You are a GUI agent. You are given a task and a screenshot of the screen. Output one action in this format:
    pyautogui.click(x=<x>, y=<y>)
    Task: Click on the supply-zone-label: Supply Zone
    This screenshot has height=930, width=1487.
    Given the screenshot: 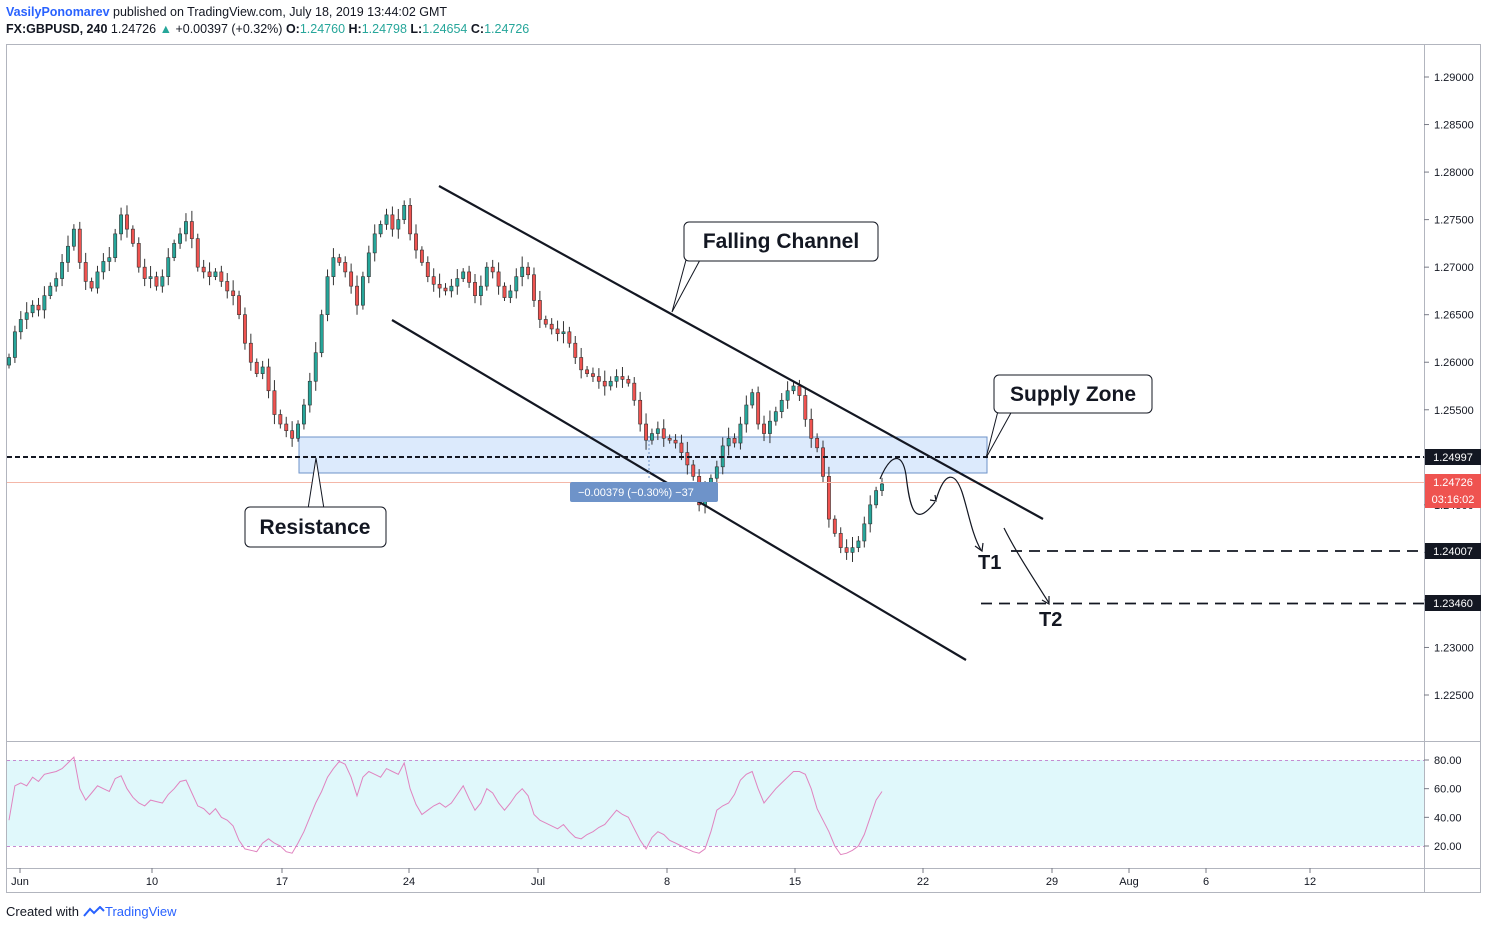 What is the action you would take?
    pyautogui.click(x=1073, y=394)
    